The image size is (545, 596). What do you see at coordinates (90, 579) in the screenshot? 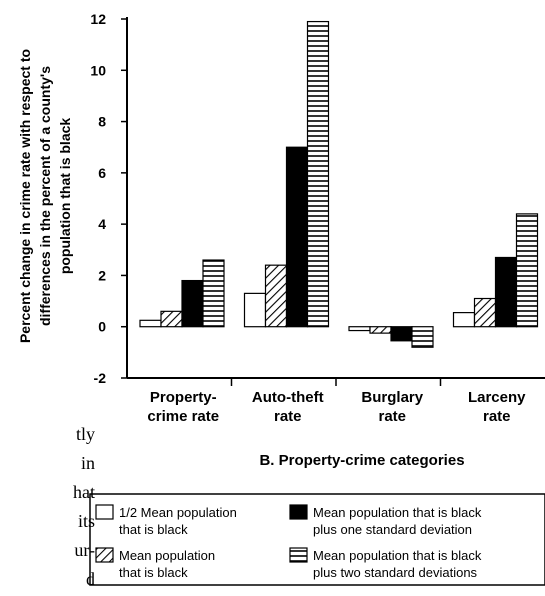
I see `text-fragment-6: d` at bounding box center [90, 579].